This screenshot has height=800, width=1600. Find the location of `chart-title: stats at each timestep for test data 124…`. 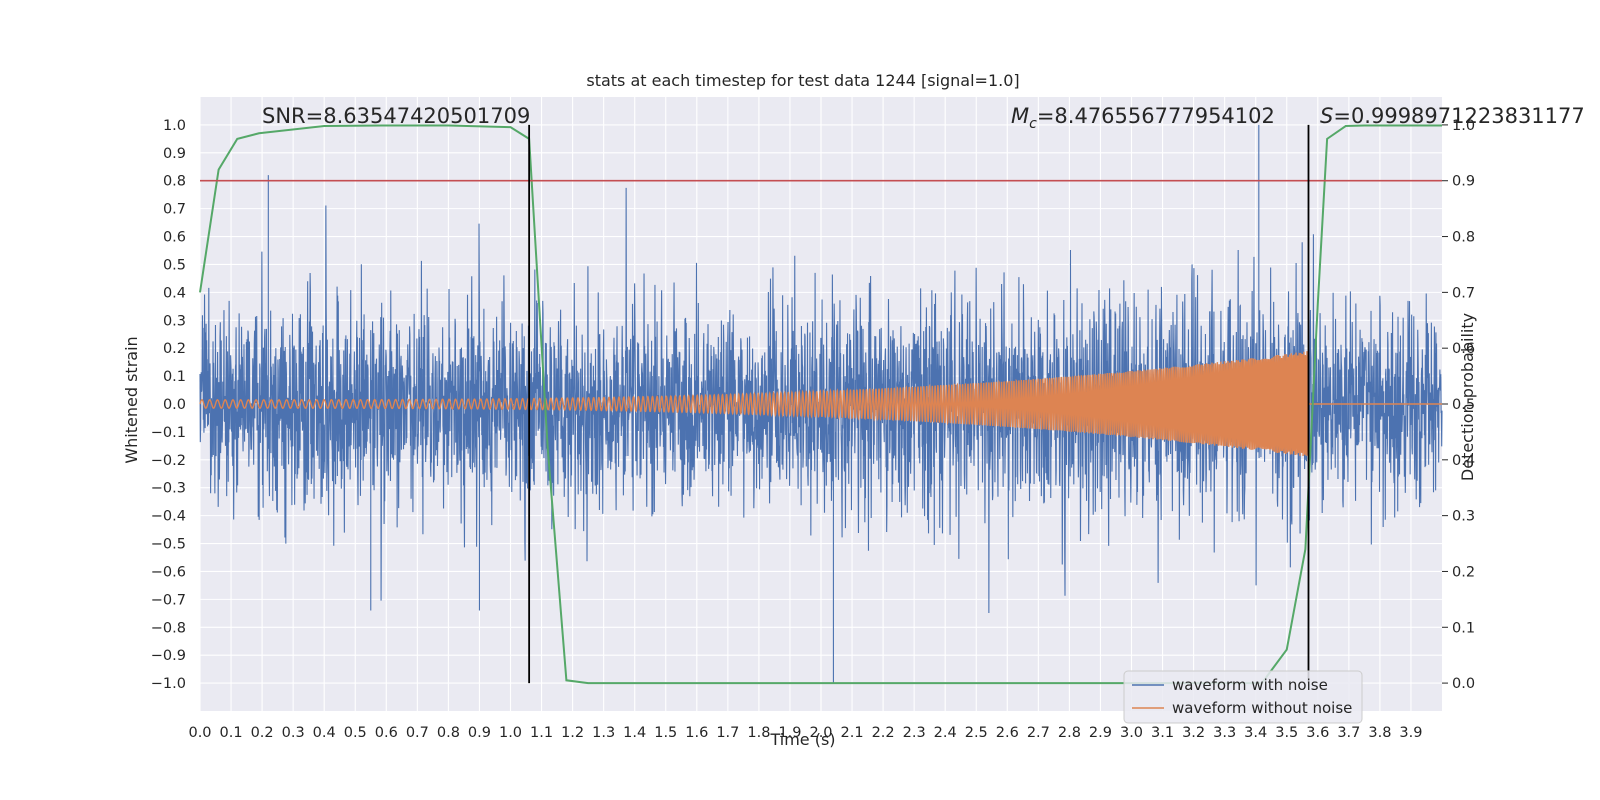

chart-title: stats at each timestep for test data 124… is located at coordinates (802, 80).